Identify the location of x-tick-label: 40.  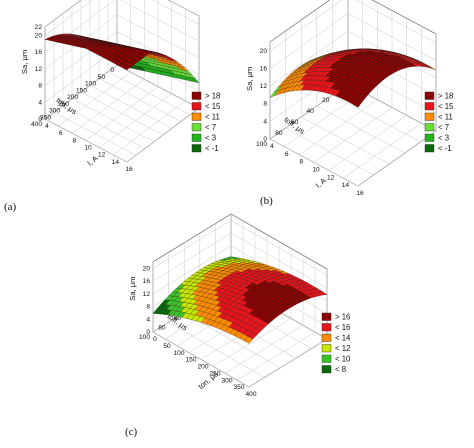
(310, 111).